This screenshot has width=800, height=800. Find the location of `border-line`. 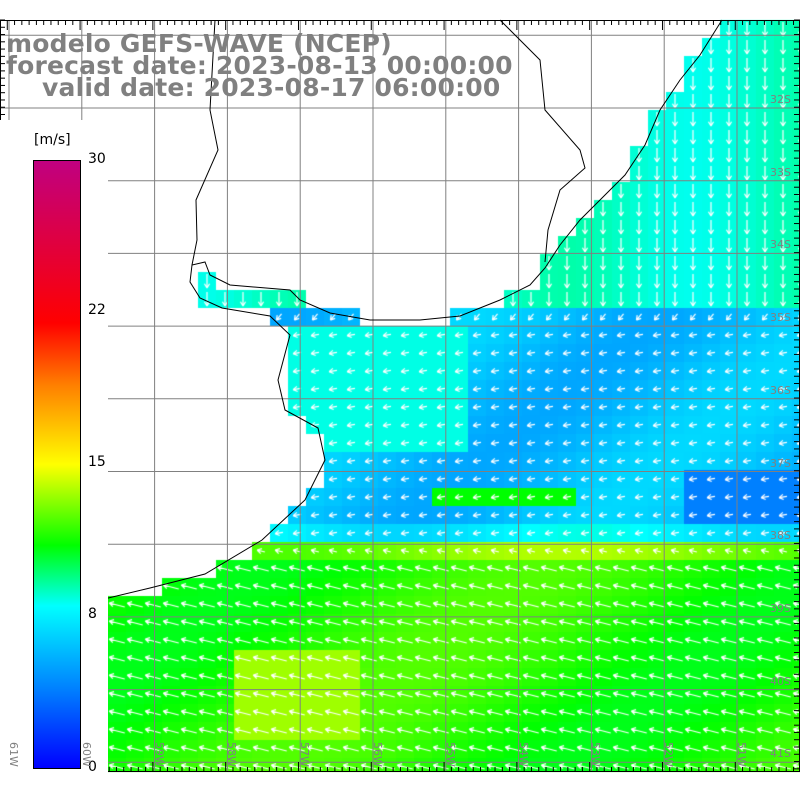

border-line is located at coordinates (205, 142).